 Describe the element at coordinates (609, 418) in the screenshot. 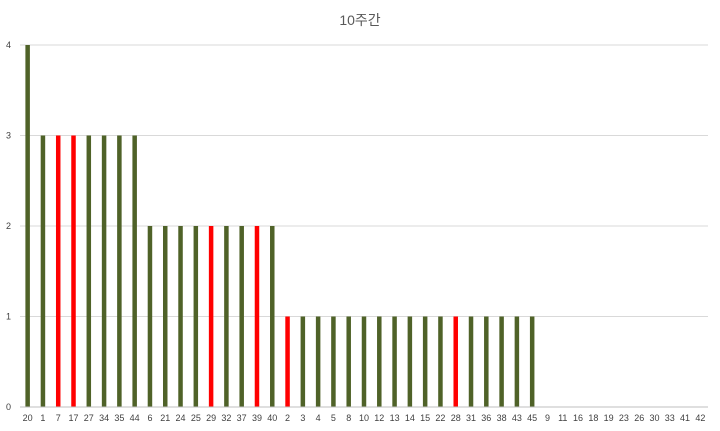

I see `x-tick-label: 19` at that location.